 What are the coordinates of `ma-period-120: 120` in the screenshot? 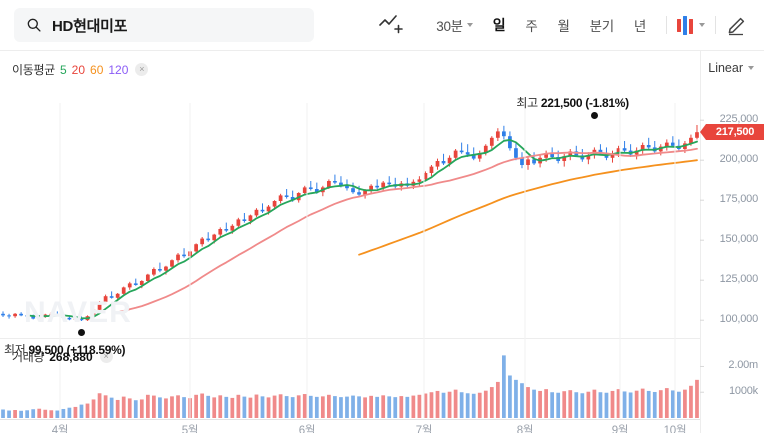 It's located at (118, 69).